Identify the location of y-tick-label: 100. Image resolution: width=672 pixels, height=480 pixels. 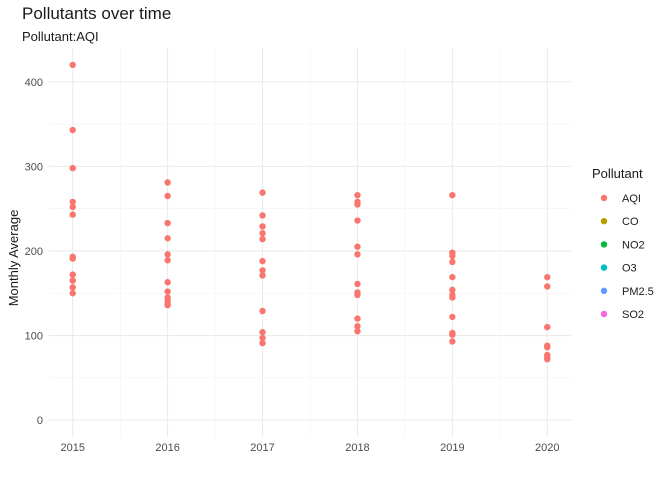
(34, 337).